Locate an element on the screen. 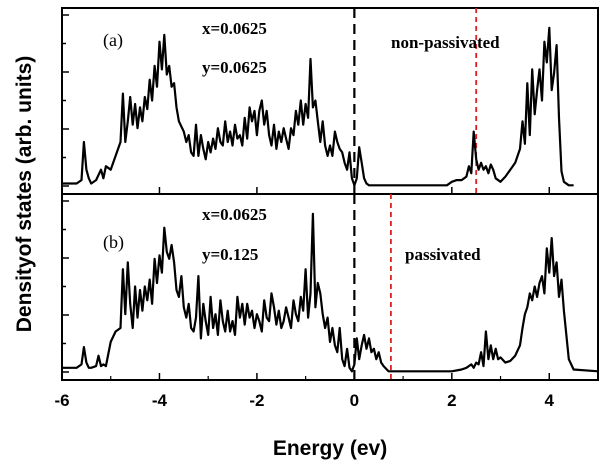  y-axis-title: Densityof states (arb. units) is located at coordinates (24, 194).